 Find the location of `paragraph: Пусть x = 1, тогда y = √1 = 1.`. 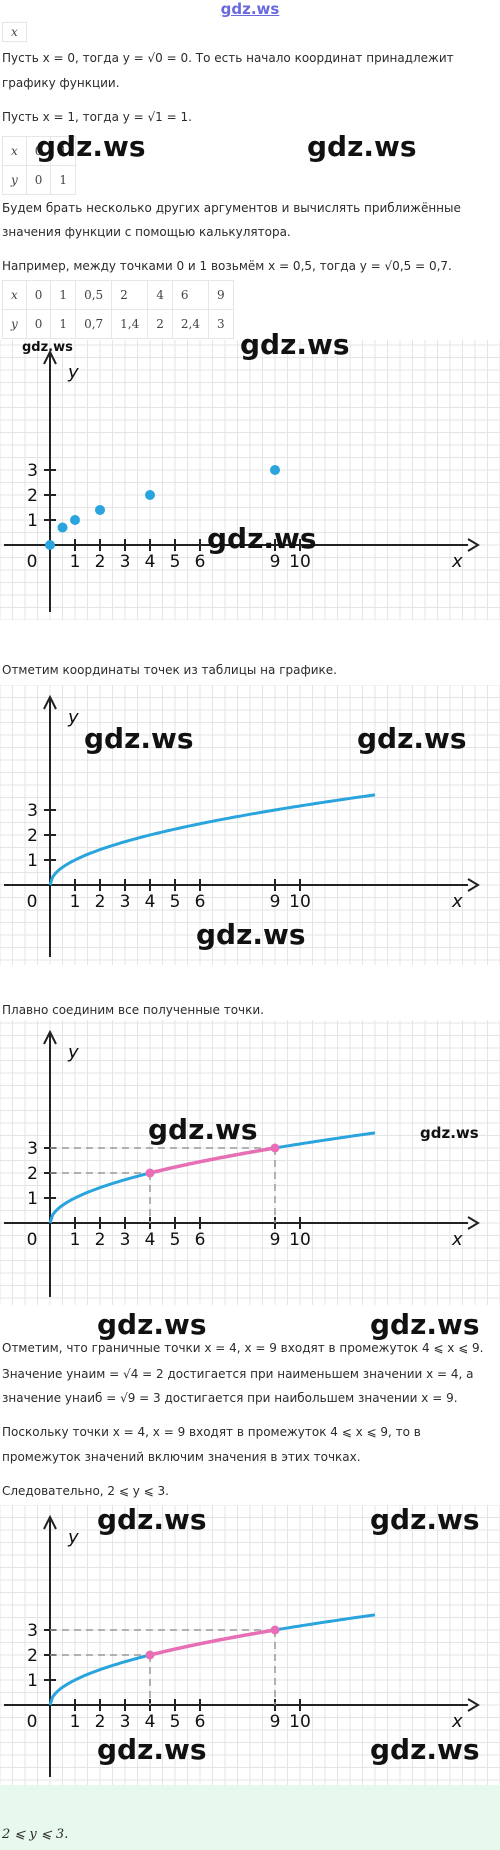

paragraph: Пусть x = 1, тогда y = √1 = 1. is located at coordinates (97, 117).